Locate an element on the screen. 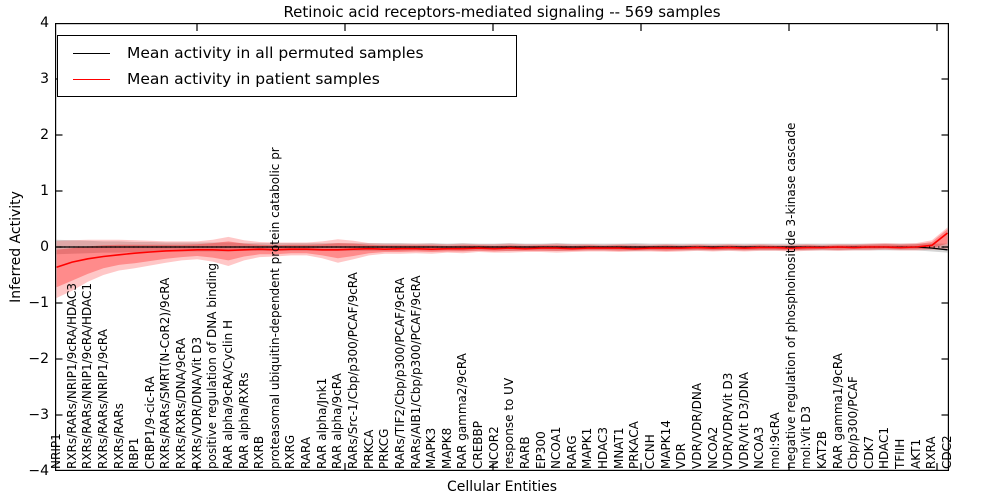 The height and width of the screenshot is (500, 1000). x-tick-label: CCNH is located at coordinates (650, 451).